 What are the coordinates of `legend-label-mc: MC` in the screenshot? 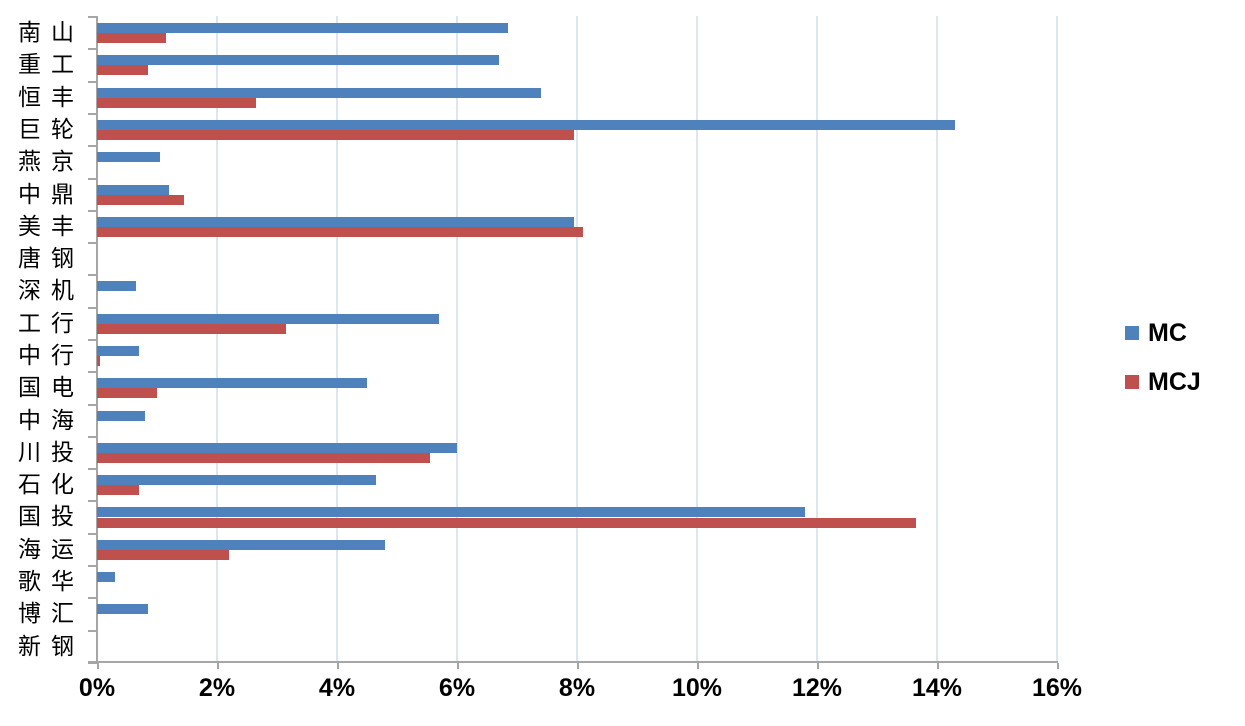 It's located at (1167, 333).